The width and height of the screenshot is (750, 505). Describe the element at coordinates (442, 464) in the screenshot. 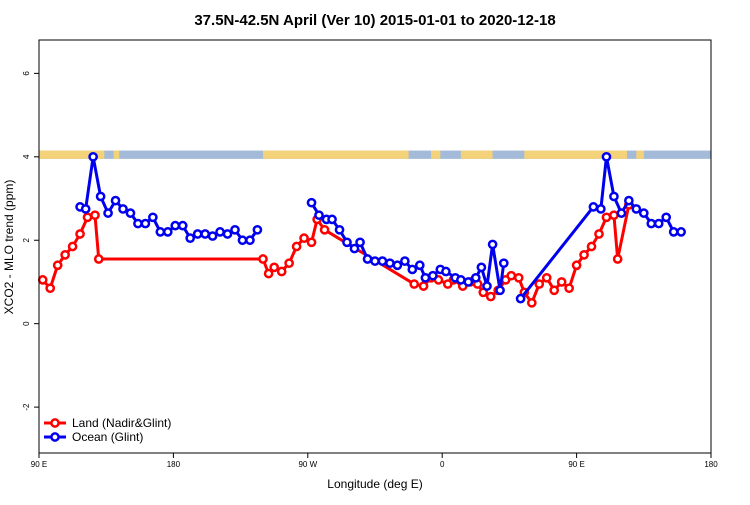

I see `x-tick-label-3: 0` at that location.